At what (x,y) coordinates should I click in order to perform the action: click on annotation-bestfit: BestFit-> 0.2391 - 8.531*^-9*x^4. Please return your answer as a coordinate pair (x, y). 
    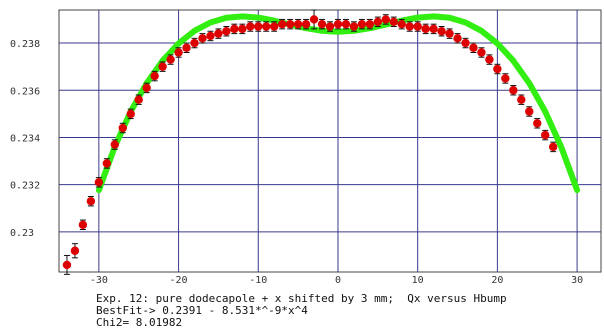
    Looking at the image, I should click on (202, 310).